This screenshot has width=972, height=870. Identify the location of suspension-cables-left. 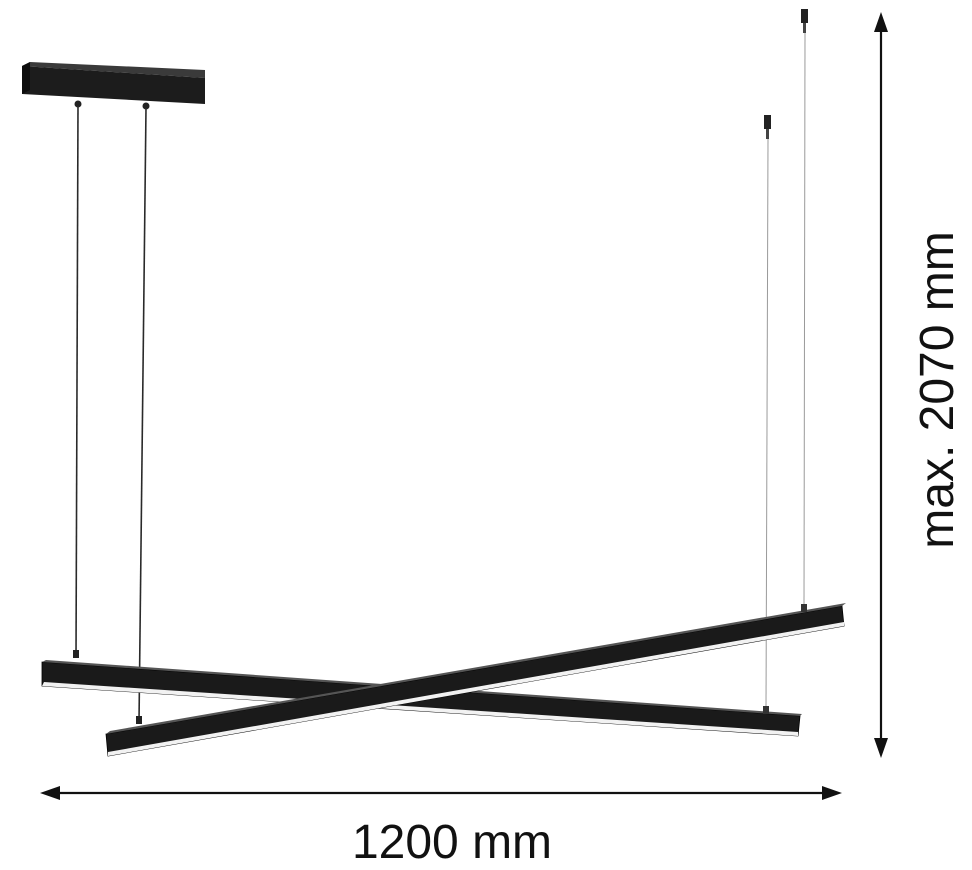
(110, 414).